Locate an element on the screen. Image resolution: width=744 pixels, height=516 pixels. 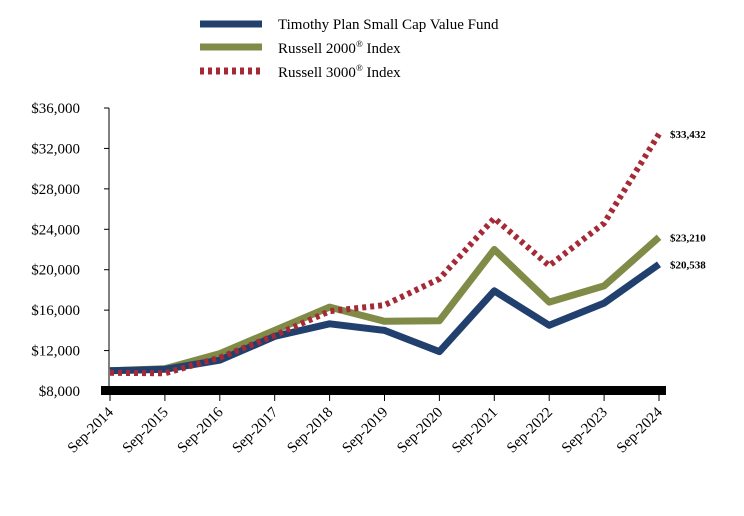
x-tick-label: Sep-2019 is located at coordinates (365, 431).